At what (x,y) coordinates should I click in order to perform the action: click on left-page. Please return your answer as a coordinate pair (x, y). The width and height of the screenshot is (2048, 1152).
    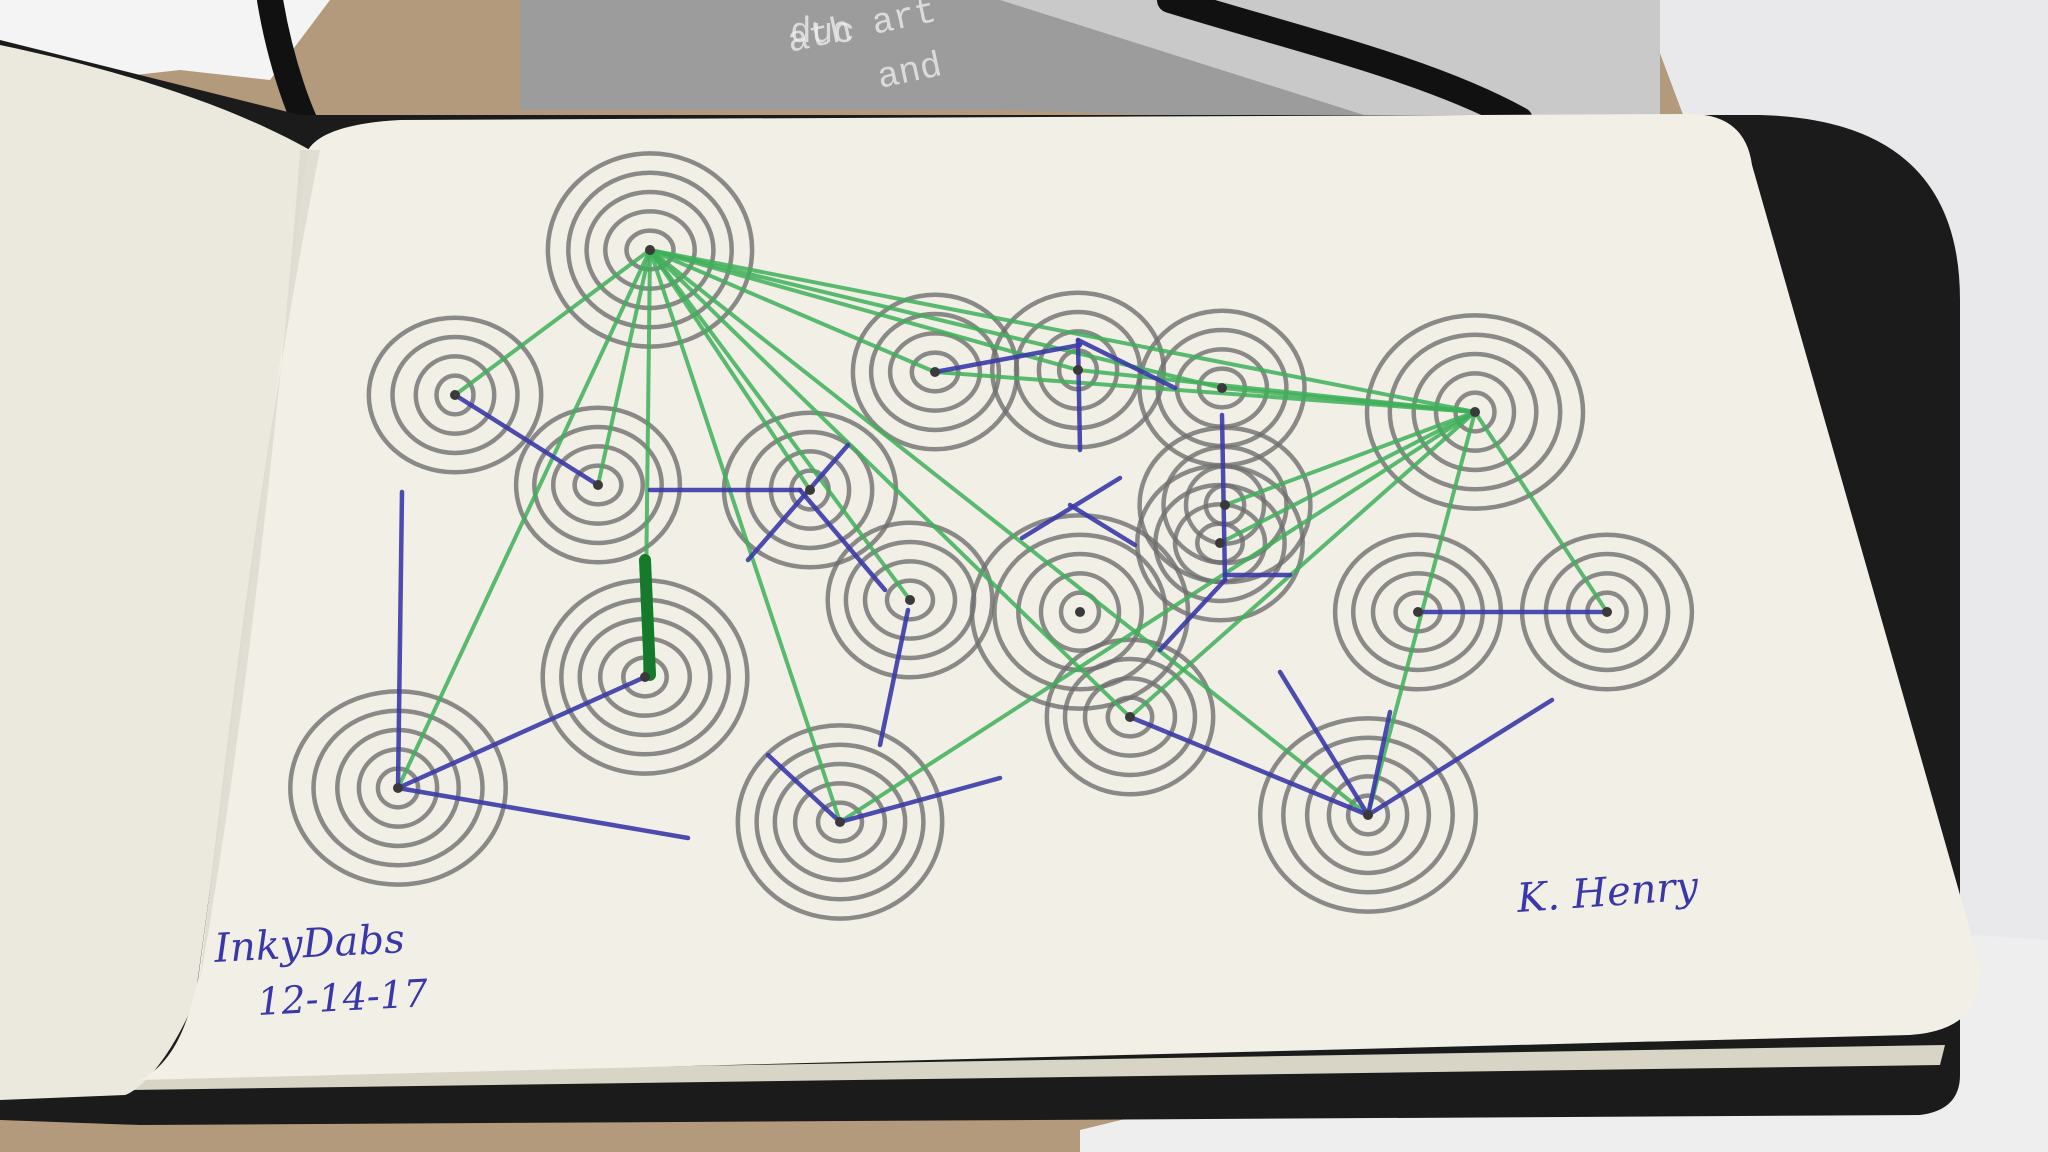
    Looking at the image, I should click on (155, 572).